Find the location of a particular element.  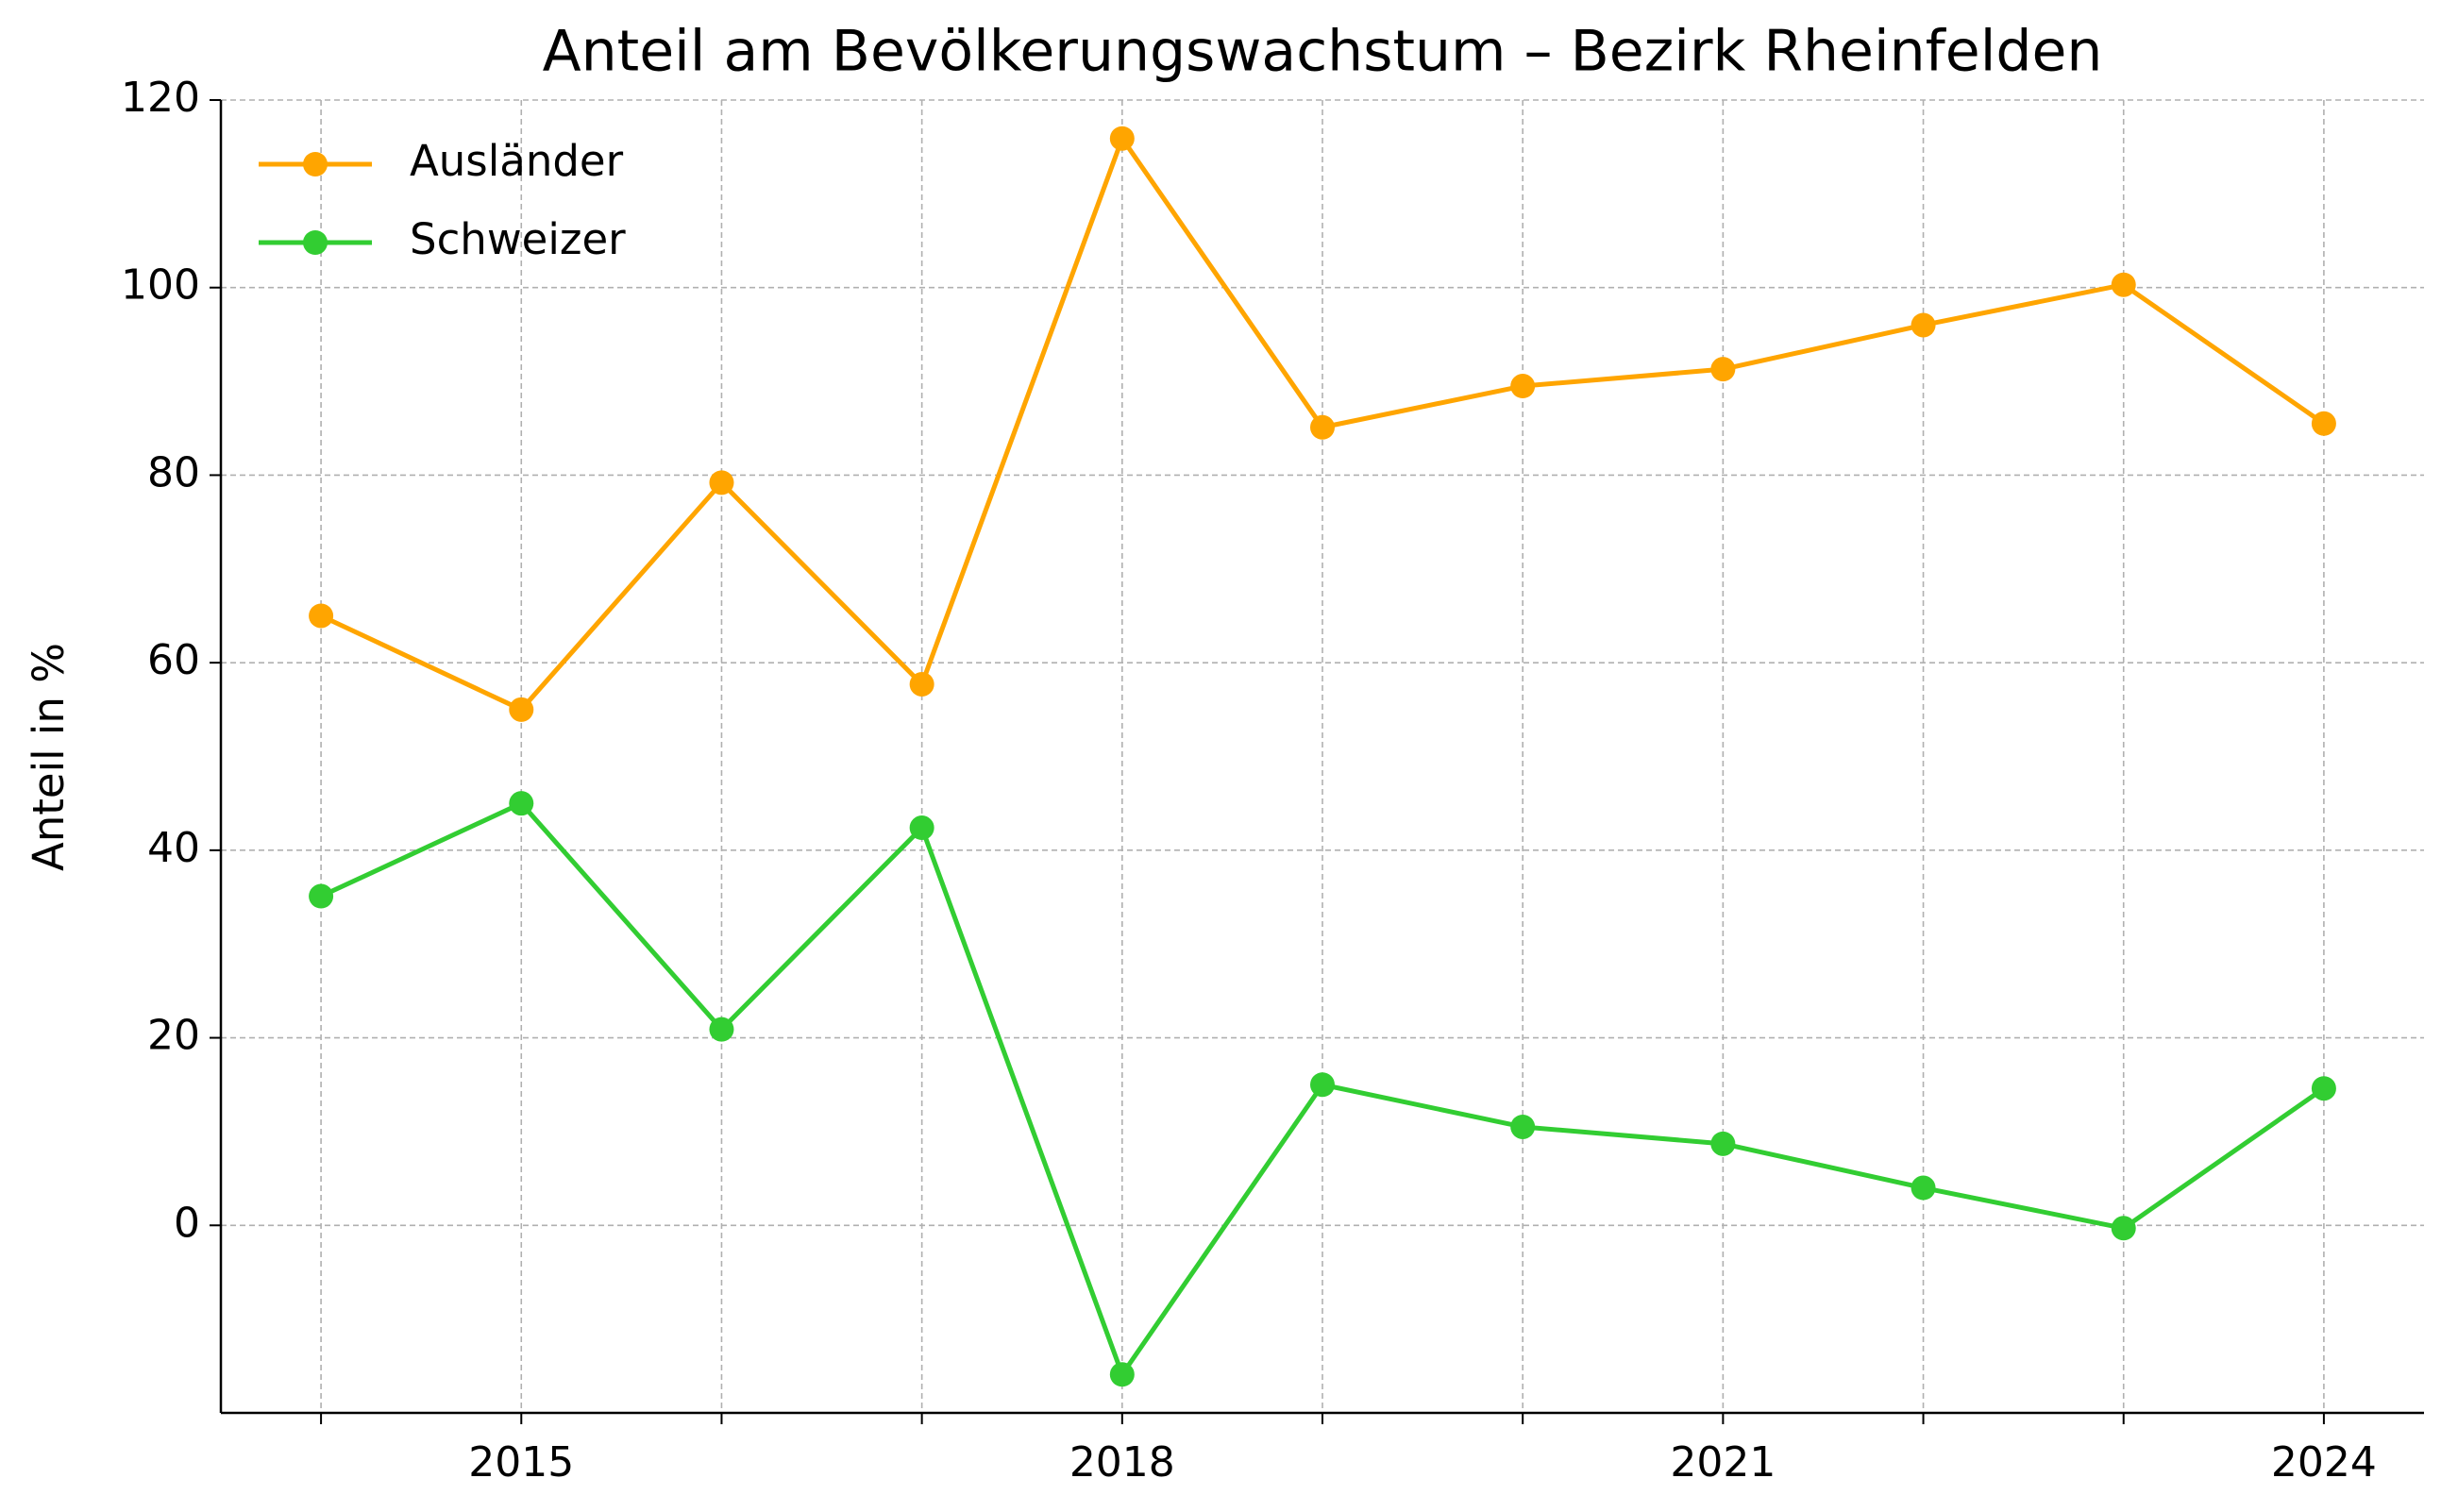

y-tick-label: 20 is located at coordinates (173, 1036).